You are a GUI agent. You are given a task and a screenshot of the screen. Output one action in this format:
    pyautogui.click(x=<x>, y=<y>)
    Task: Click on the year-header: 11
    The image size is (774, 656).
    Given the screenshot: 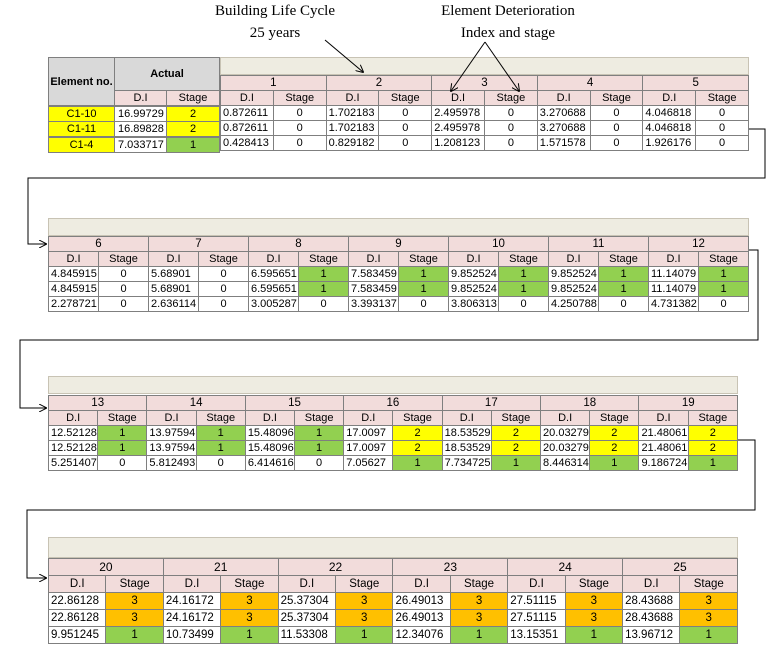 What is the action you would take?
    pyautogui.click(x=598, y=244)
    